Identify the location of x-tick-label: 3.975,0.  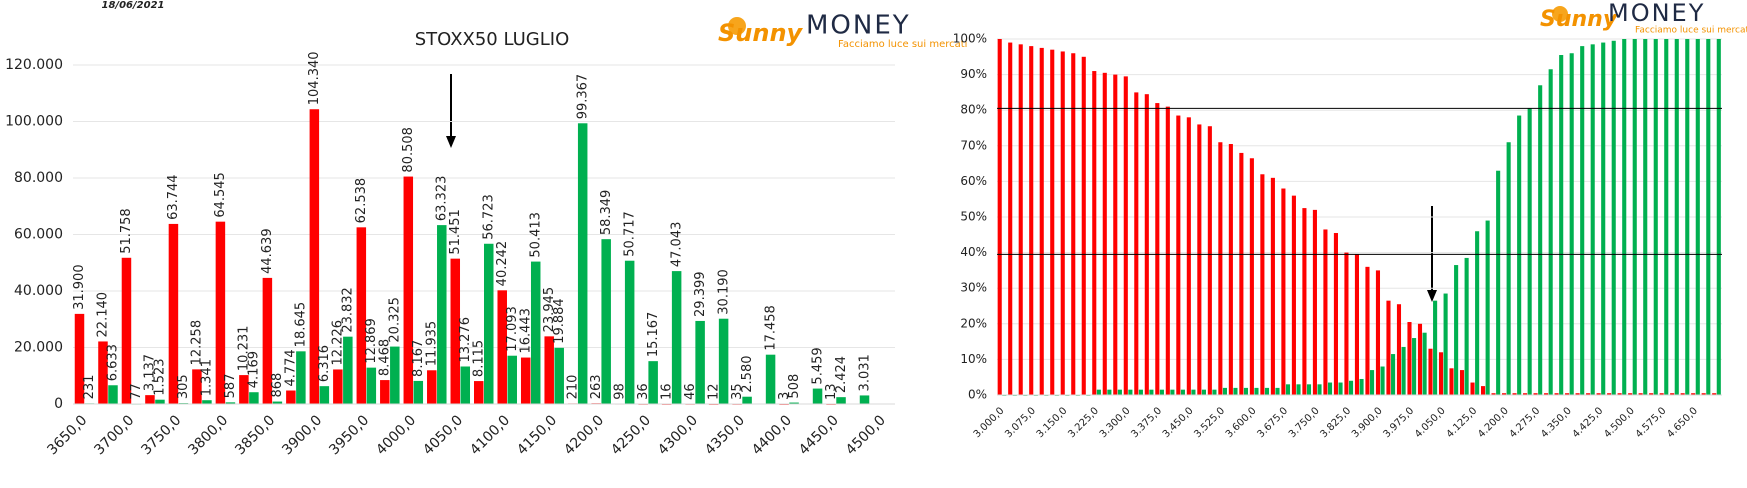
(1399, 422).